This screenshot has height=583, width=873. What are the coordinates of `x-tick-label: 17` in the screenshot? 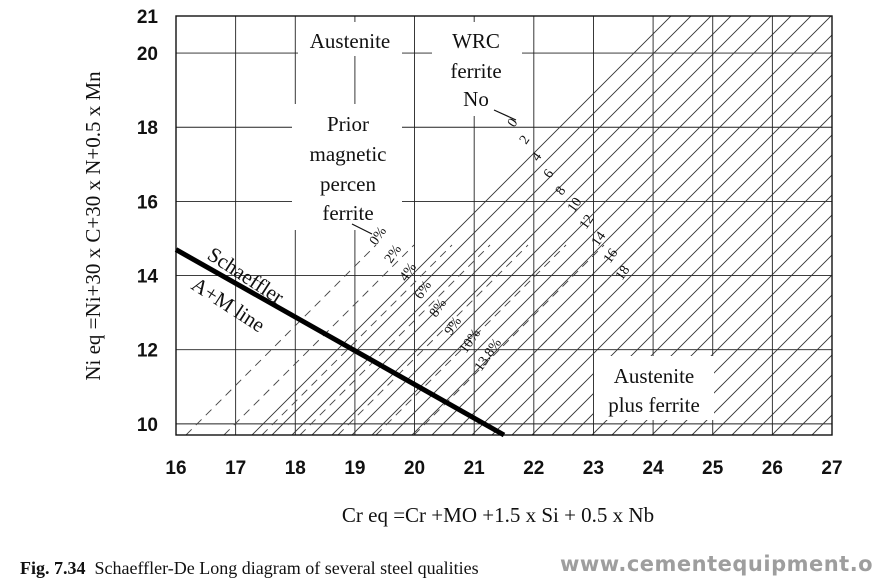 It's located at (235, 468).